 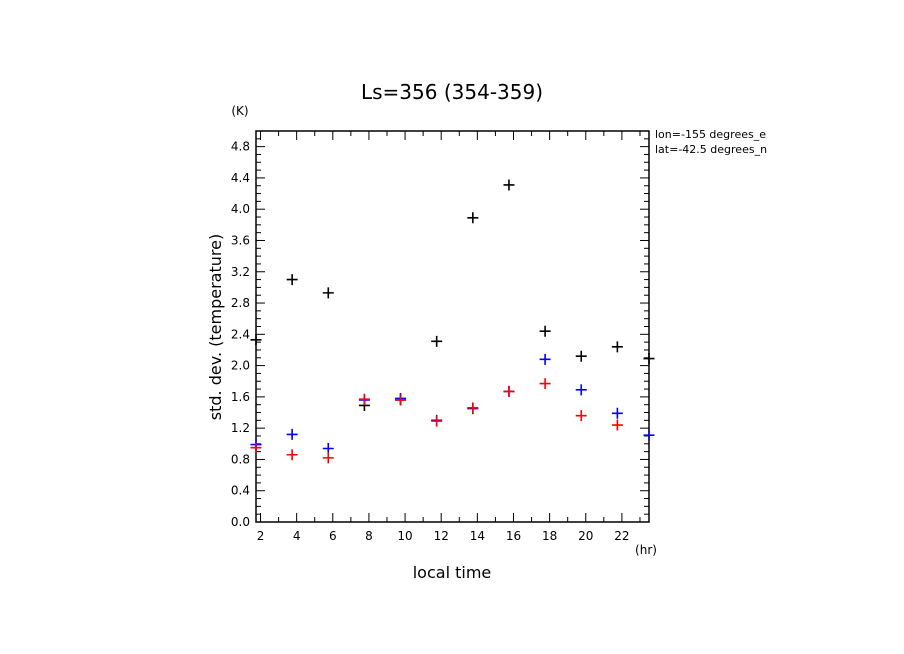 What do you see at coordinates (240, 397) in the screenshot?
I see `y-tick-label: 1.6` at bounding box center [240, 397].